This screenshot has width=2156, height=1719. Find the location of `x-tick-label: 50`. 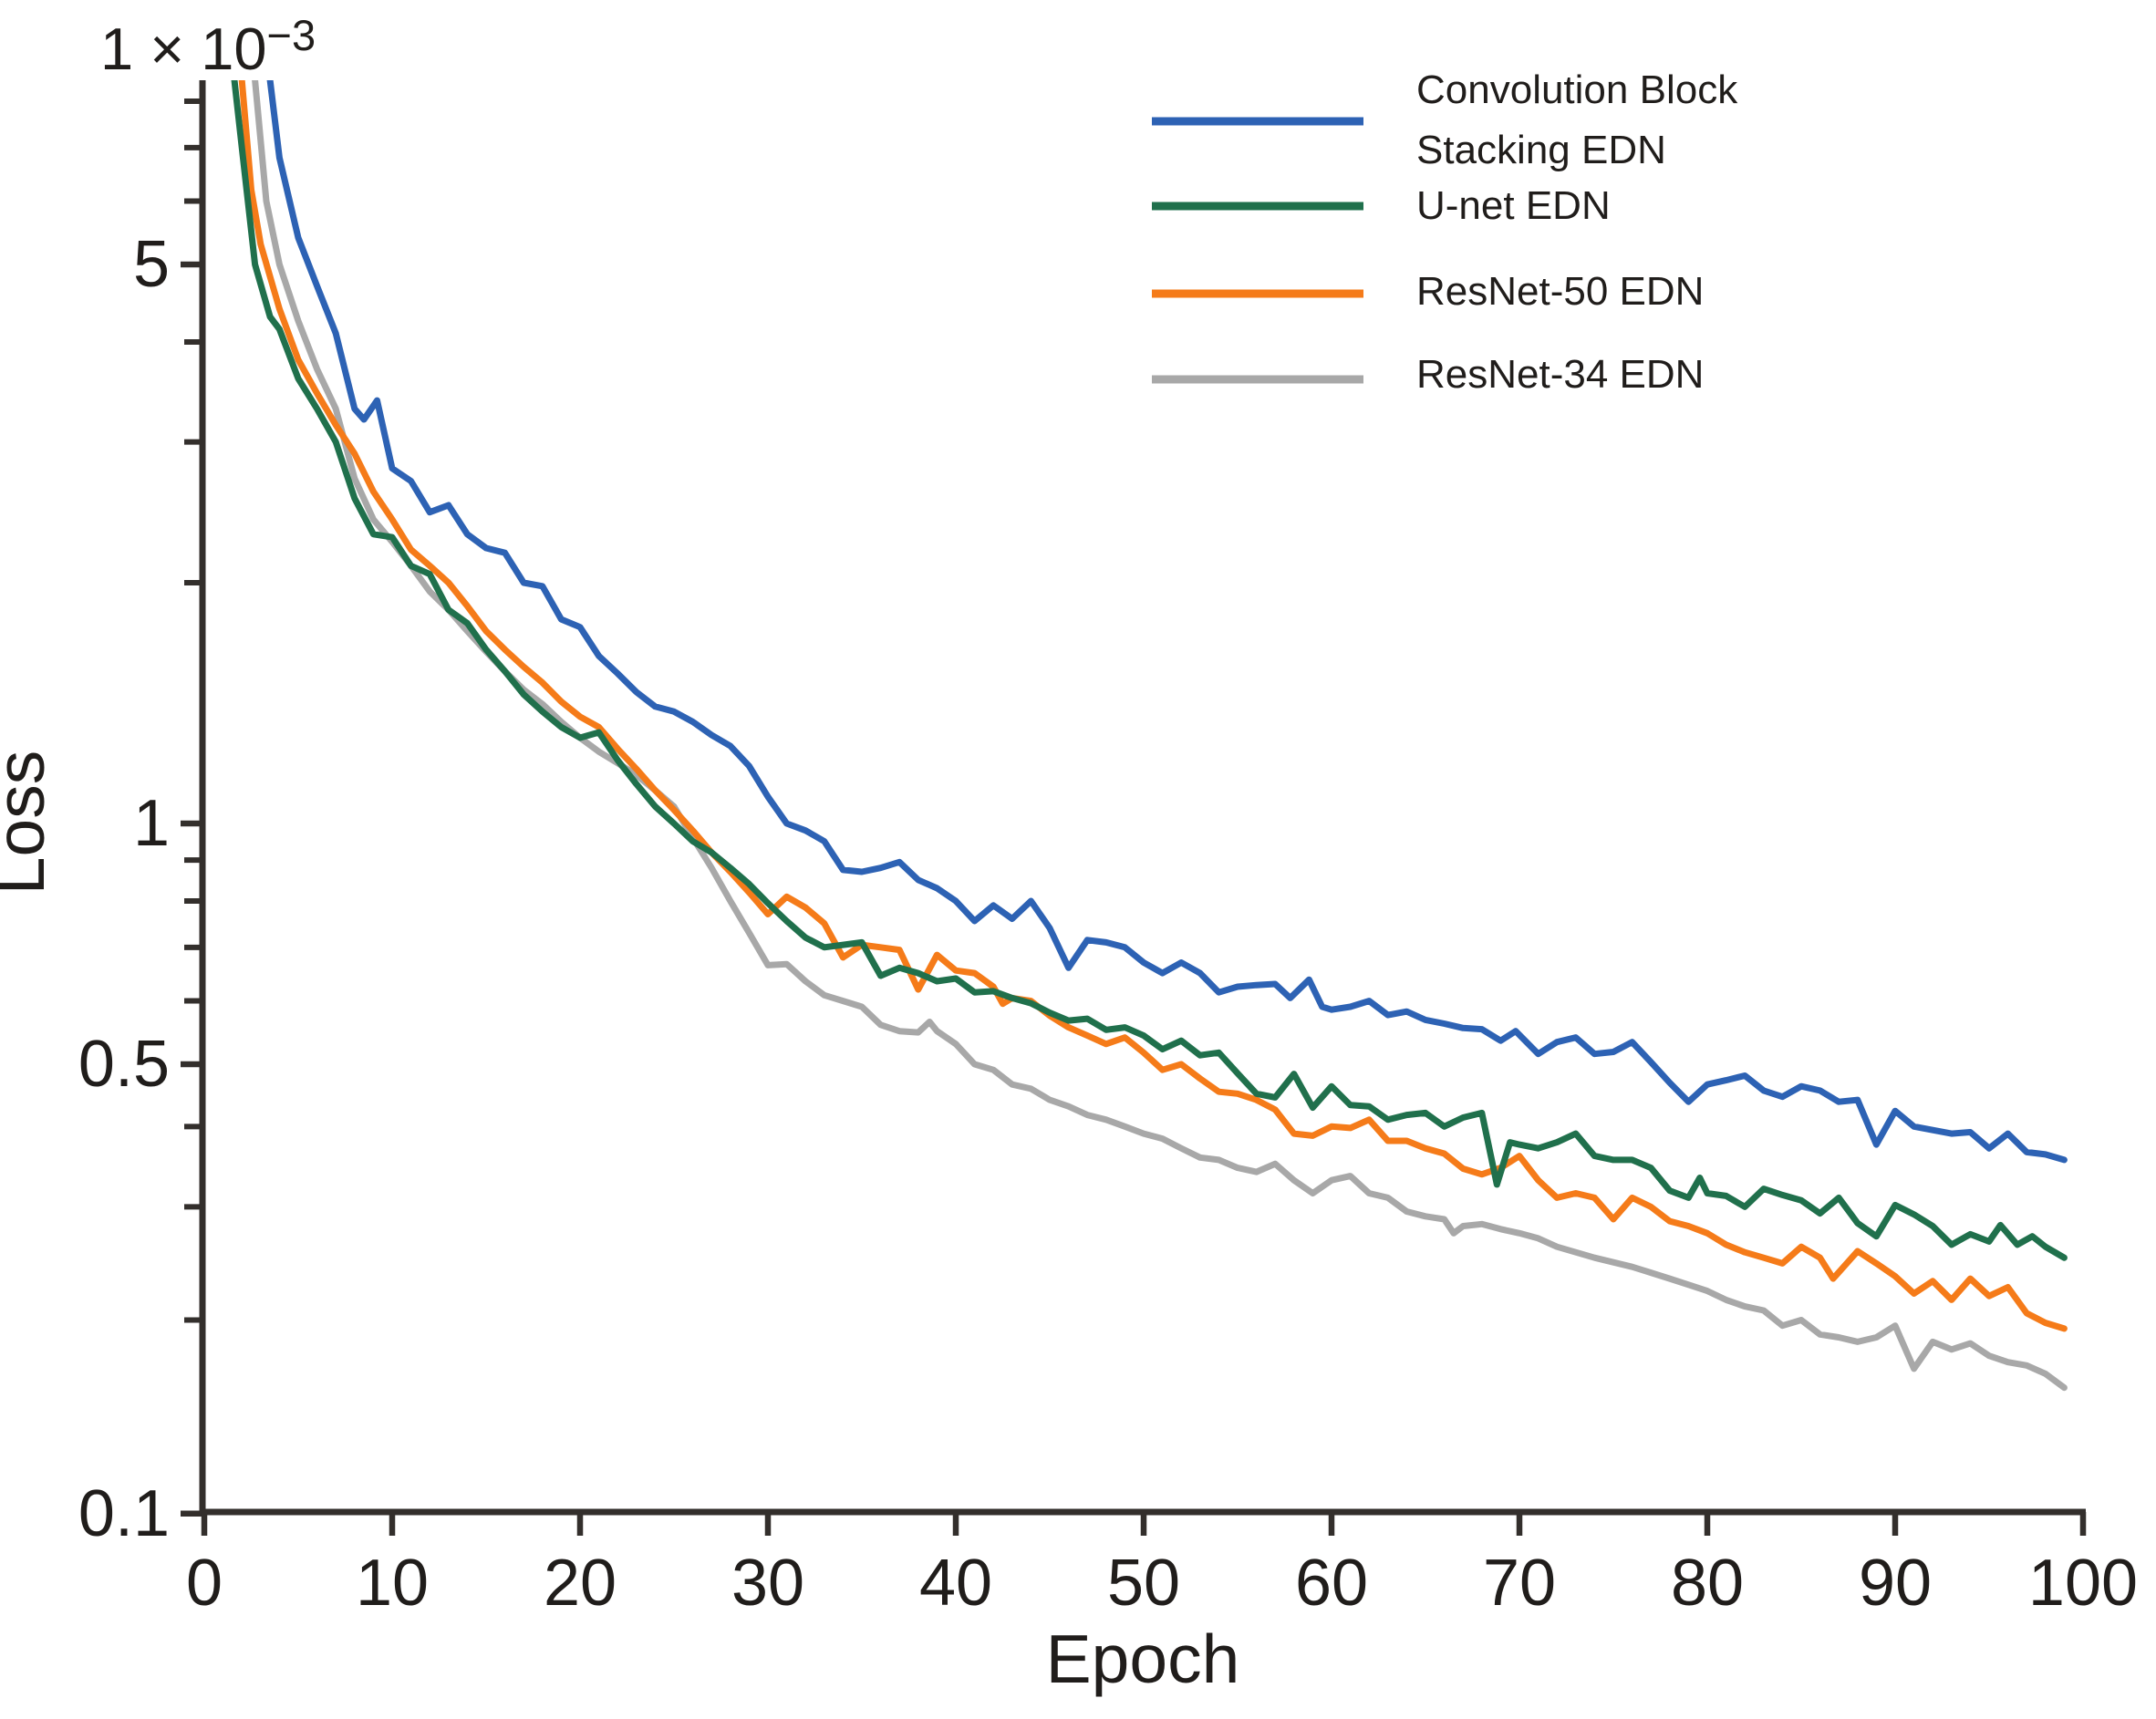

x-tick-label: 50 is located at coordinates (1143, 1583).